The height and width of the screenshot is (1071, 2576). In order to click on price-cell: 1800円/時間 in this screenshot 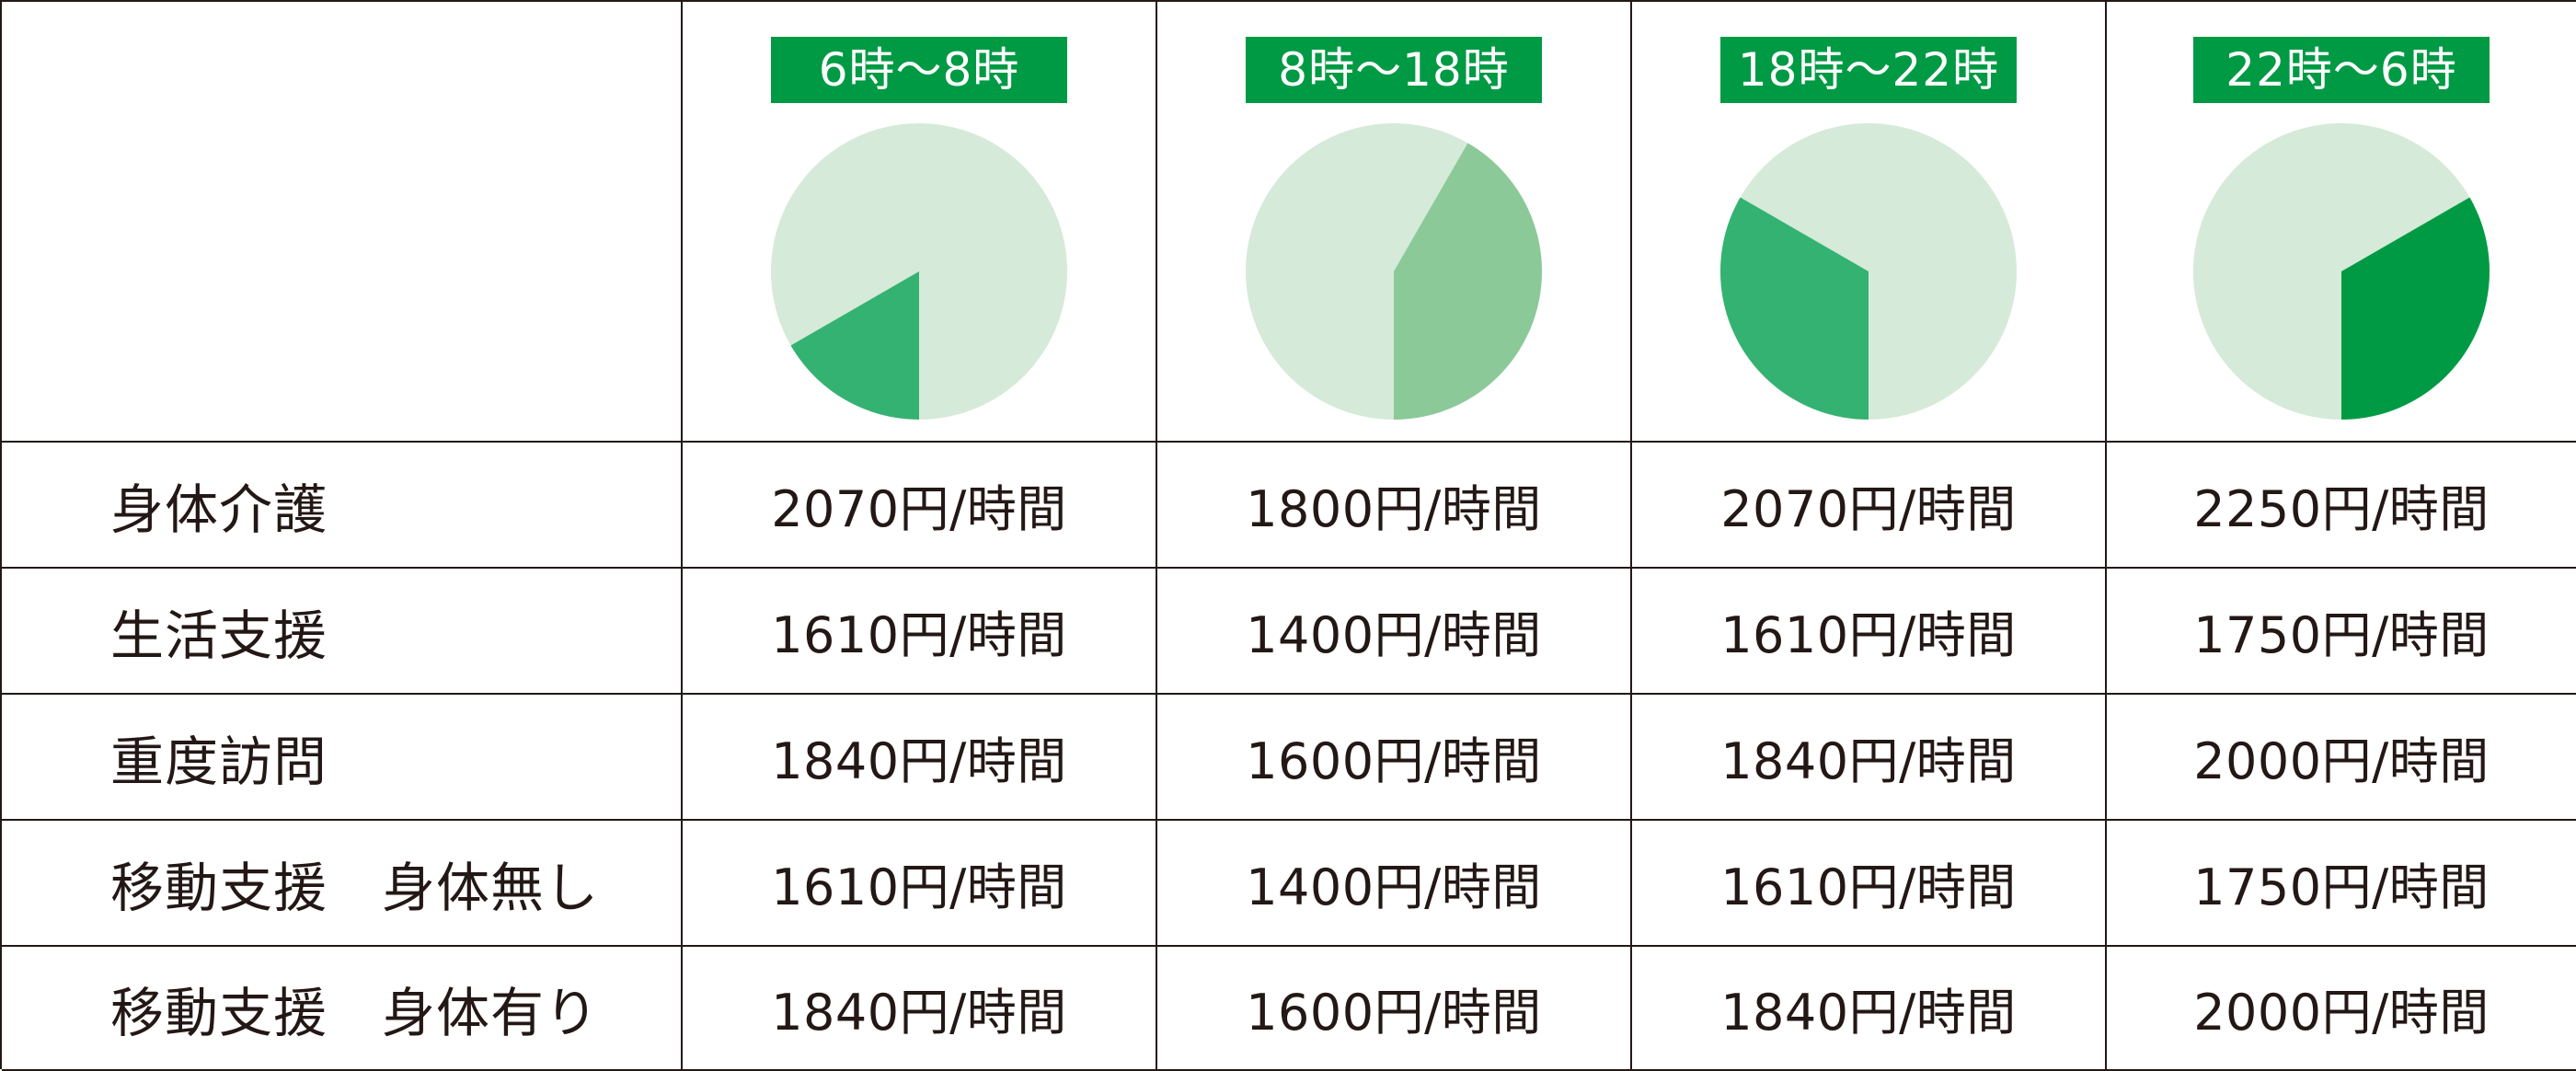, I will do `click(1394, 506)`.